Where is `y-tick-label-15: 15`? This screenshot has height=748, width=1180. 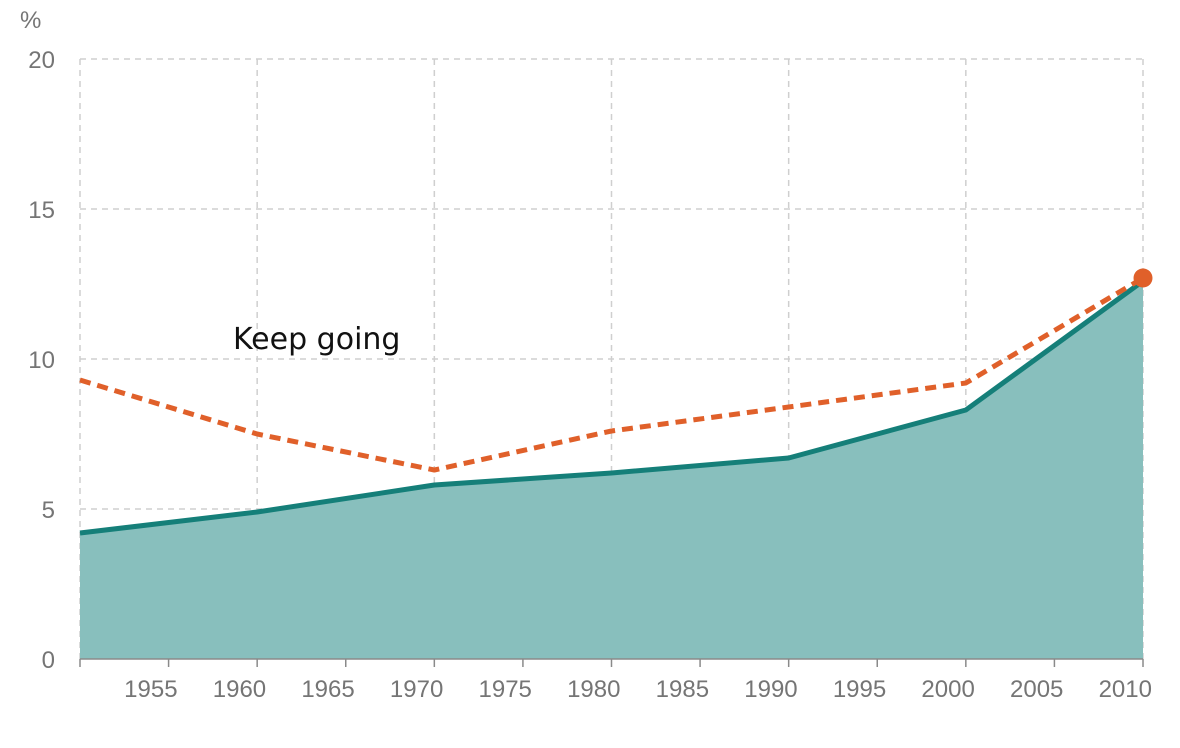
y-tick-label-15: 15 is located at coordinates (41, 210).